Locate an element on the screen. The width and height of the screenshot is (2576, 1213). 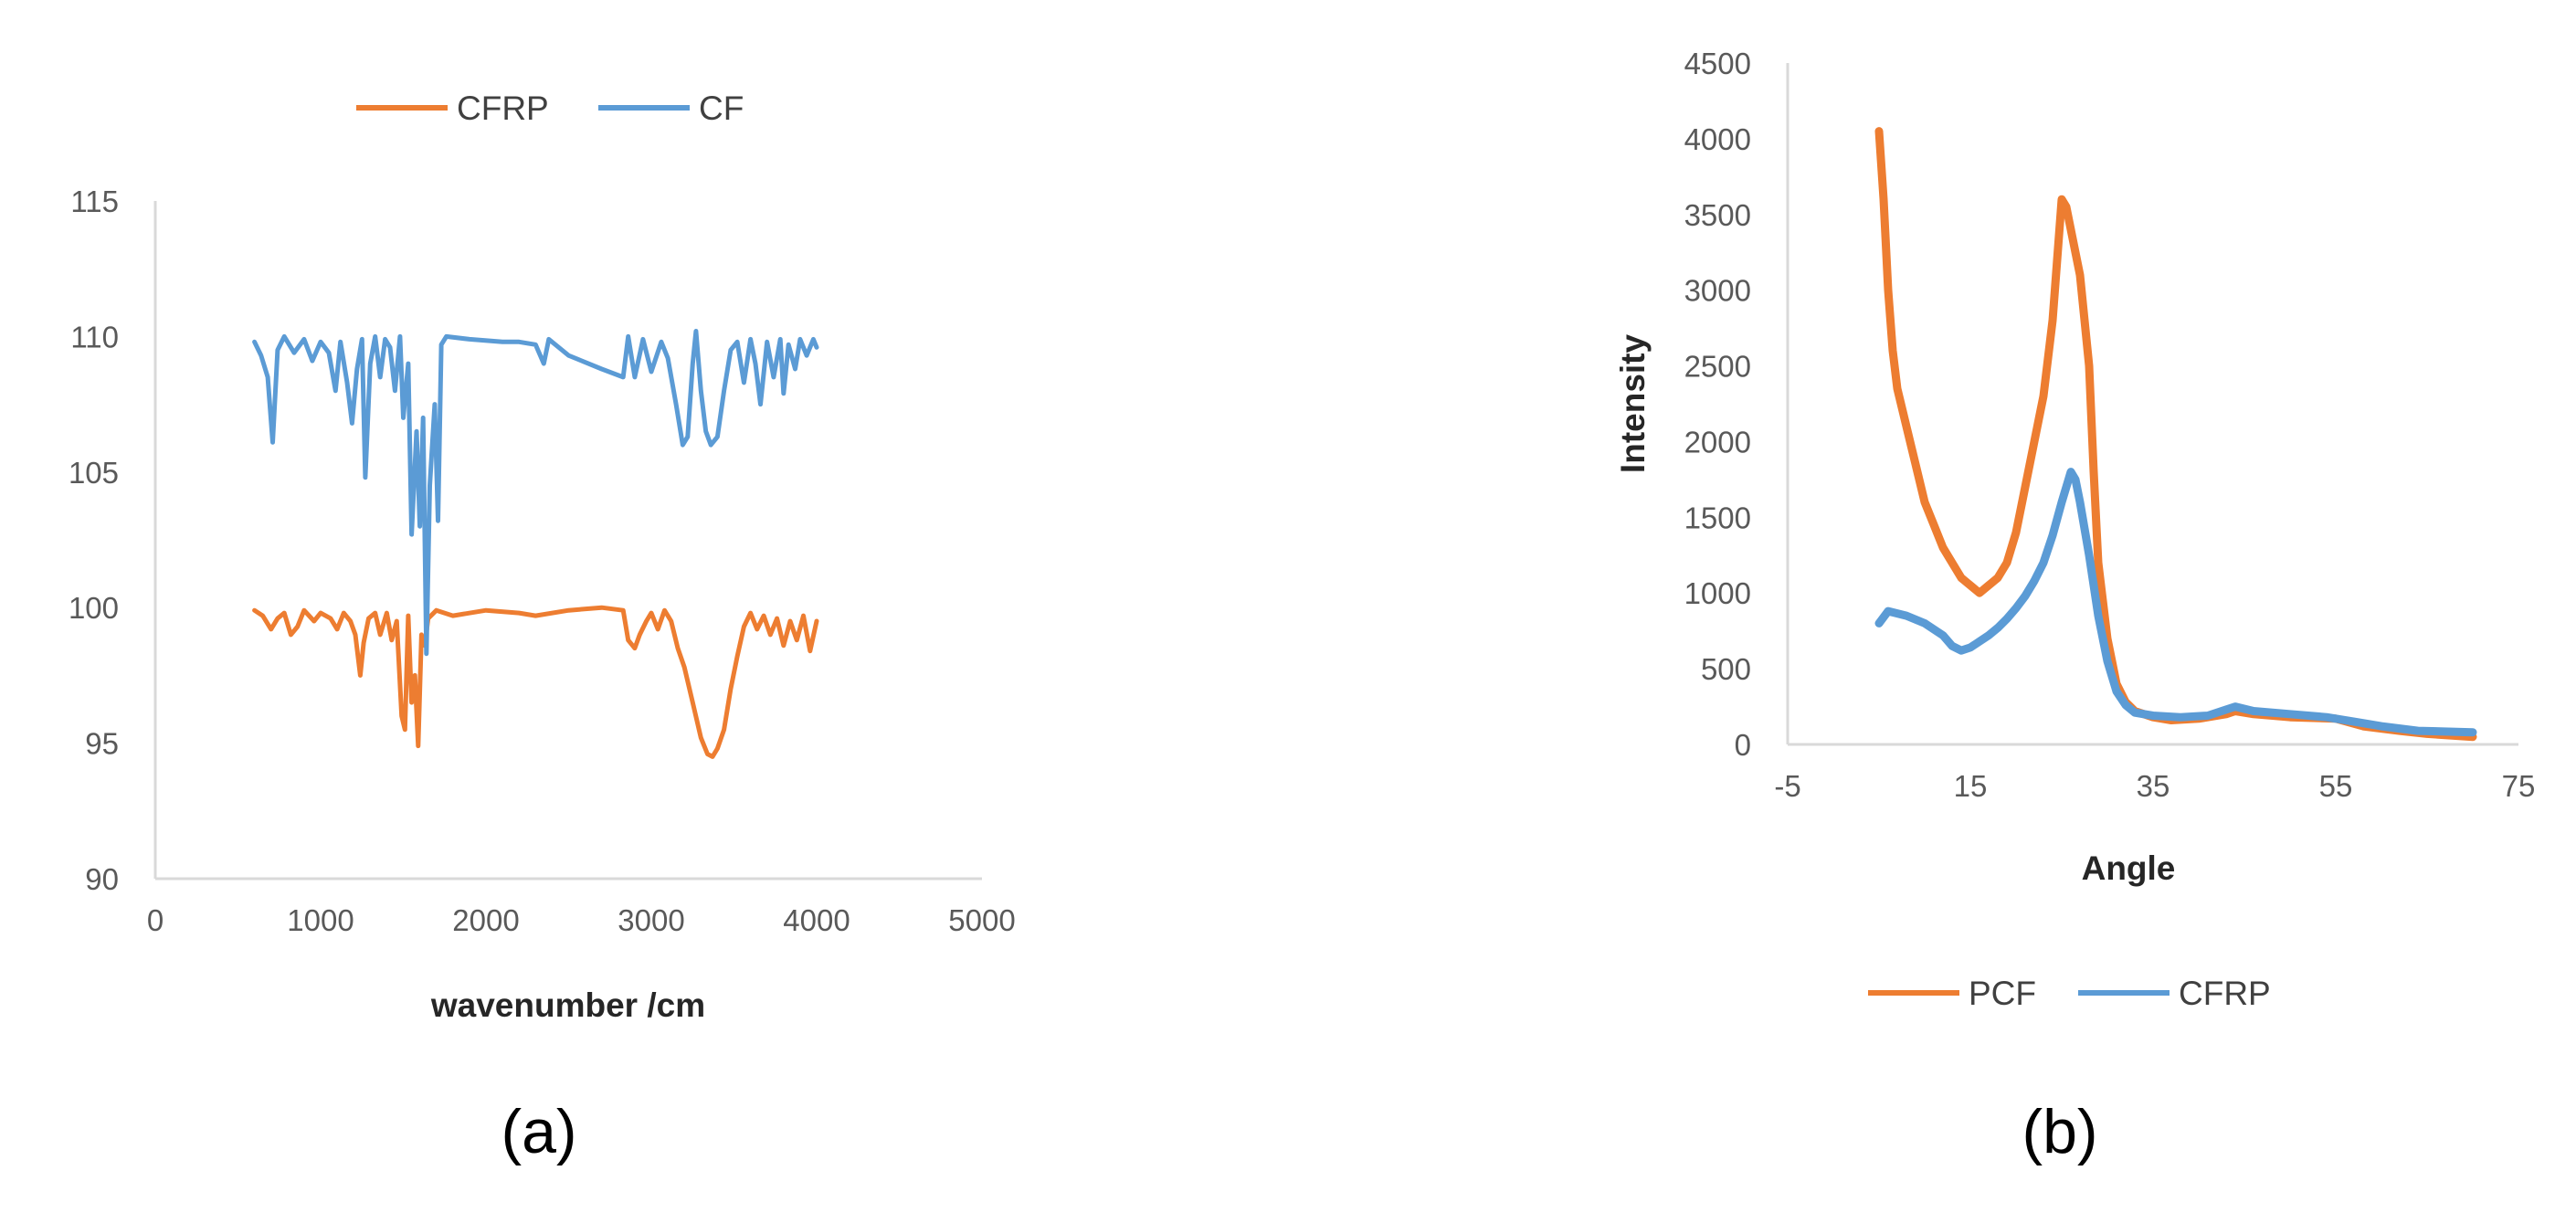
chart-b-series-cfrp-line is located at coordinates (2175, 602).